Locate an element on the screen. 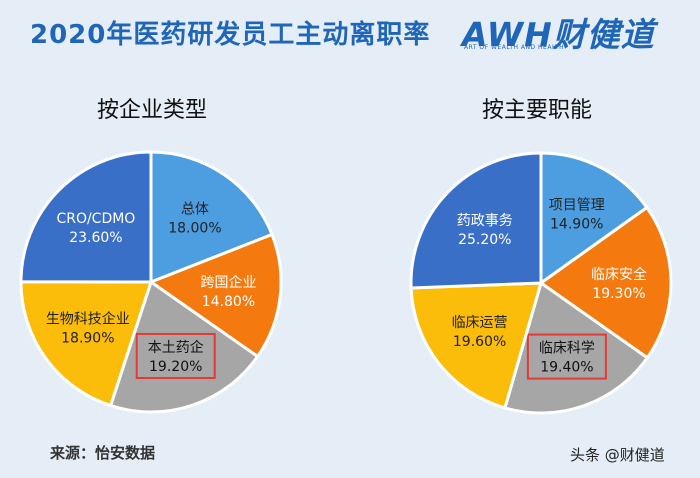 The width and height of the screenshot is (700, 478). slice-label-0-3: 生物科技企业 is located at coordinates (88, 319).